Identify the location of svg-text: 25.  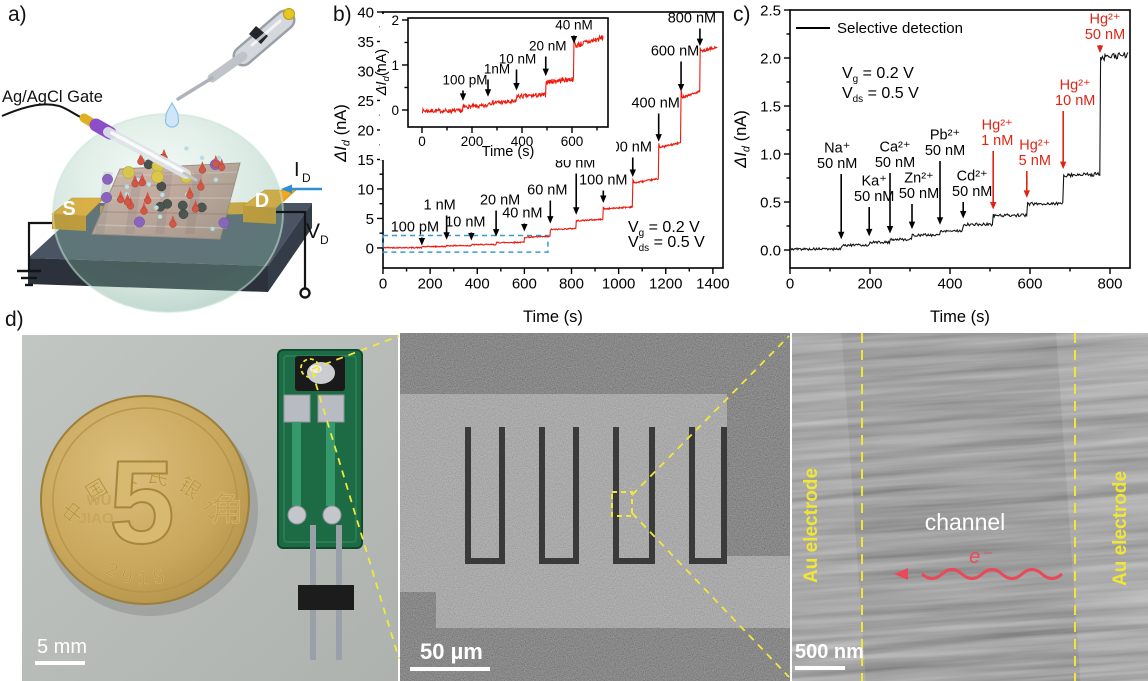
(365, 101).